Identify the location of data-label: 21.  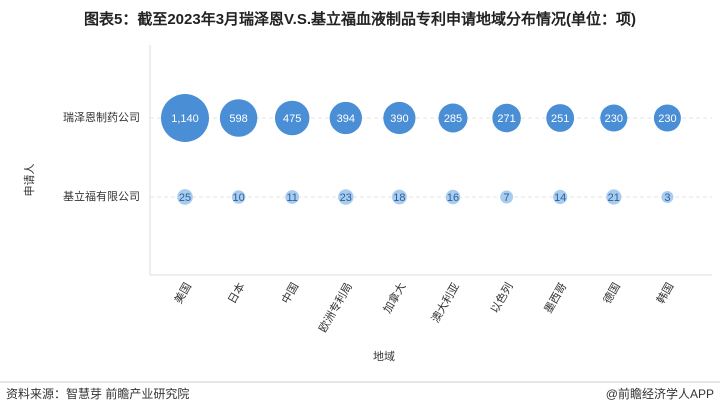
(614, 198).